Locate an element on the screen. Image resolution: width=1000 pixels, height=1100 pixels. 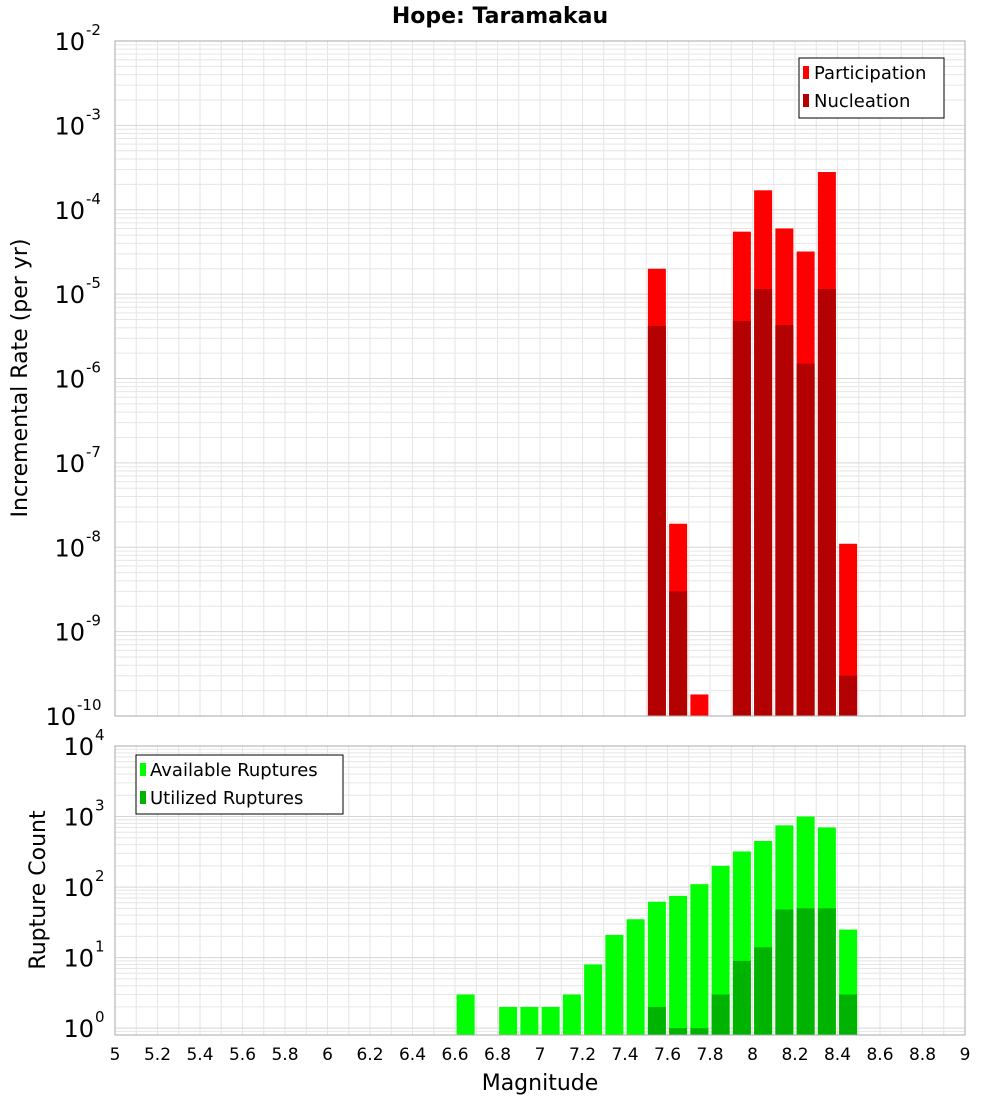
y-tick-exponent: -9 is located at coordinates (93, 621).